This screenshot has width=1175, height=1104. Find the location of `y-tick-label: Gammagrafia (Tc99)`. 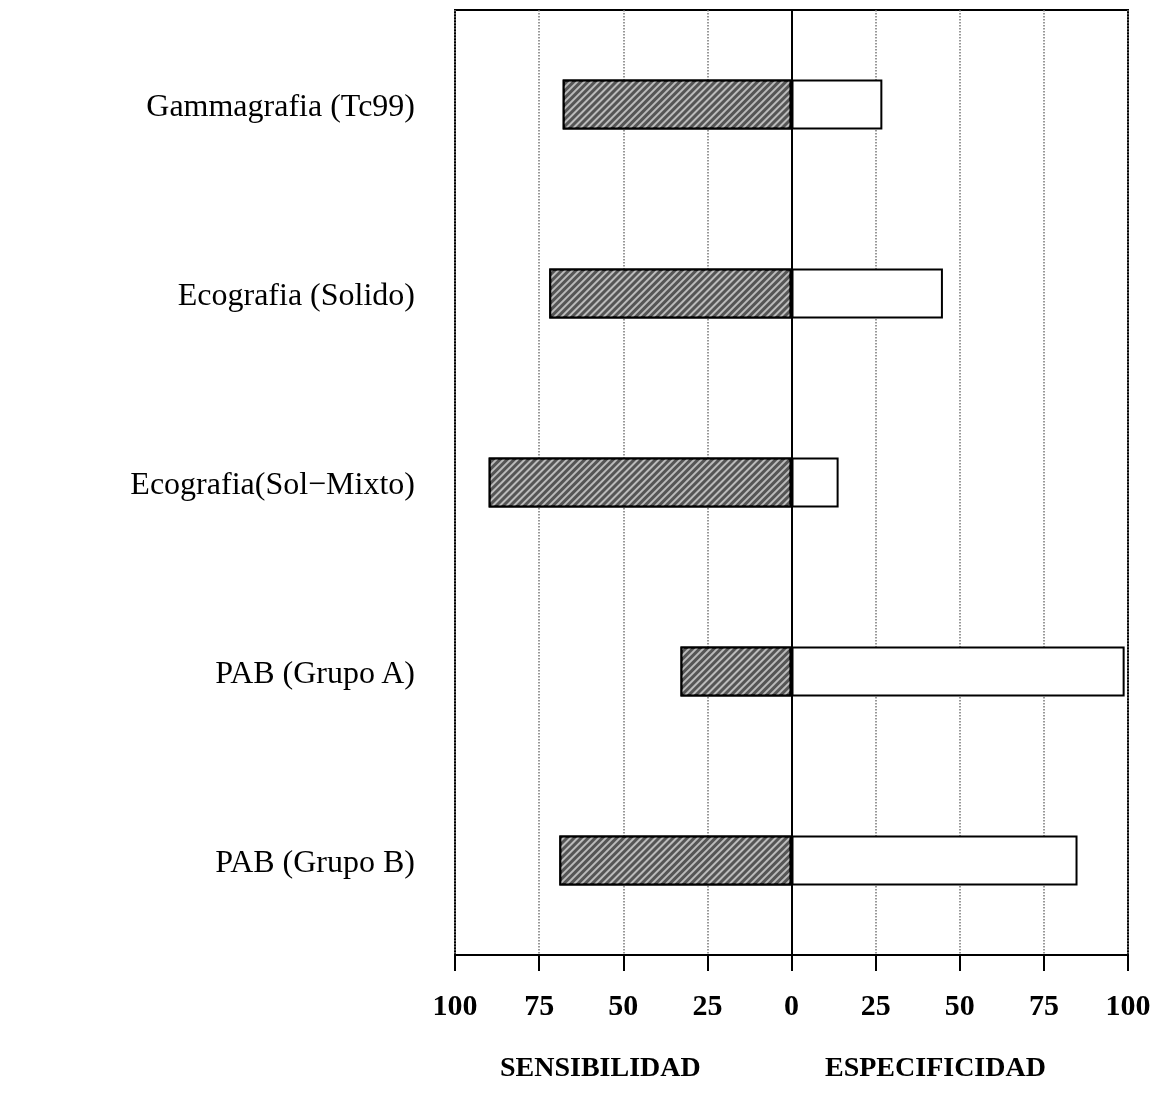

y-tick-label: Gammagrafia (Tc99) is located at coordinates (280, 104).